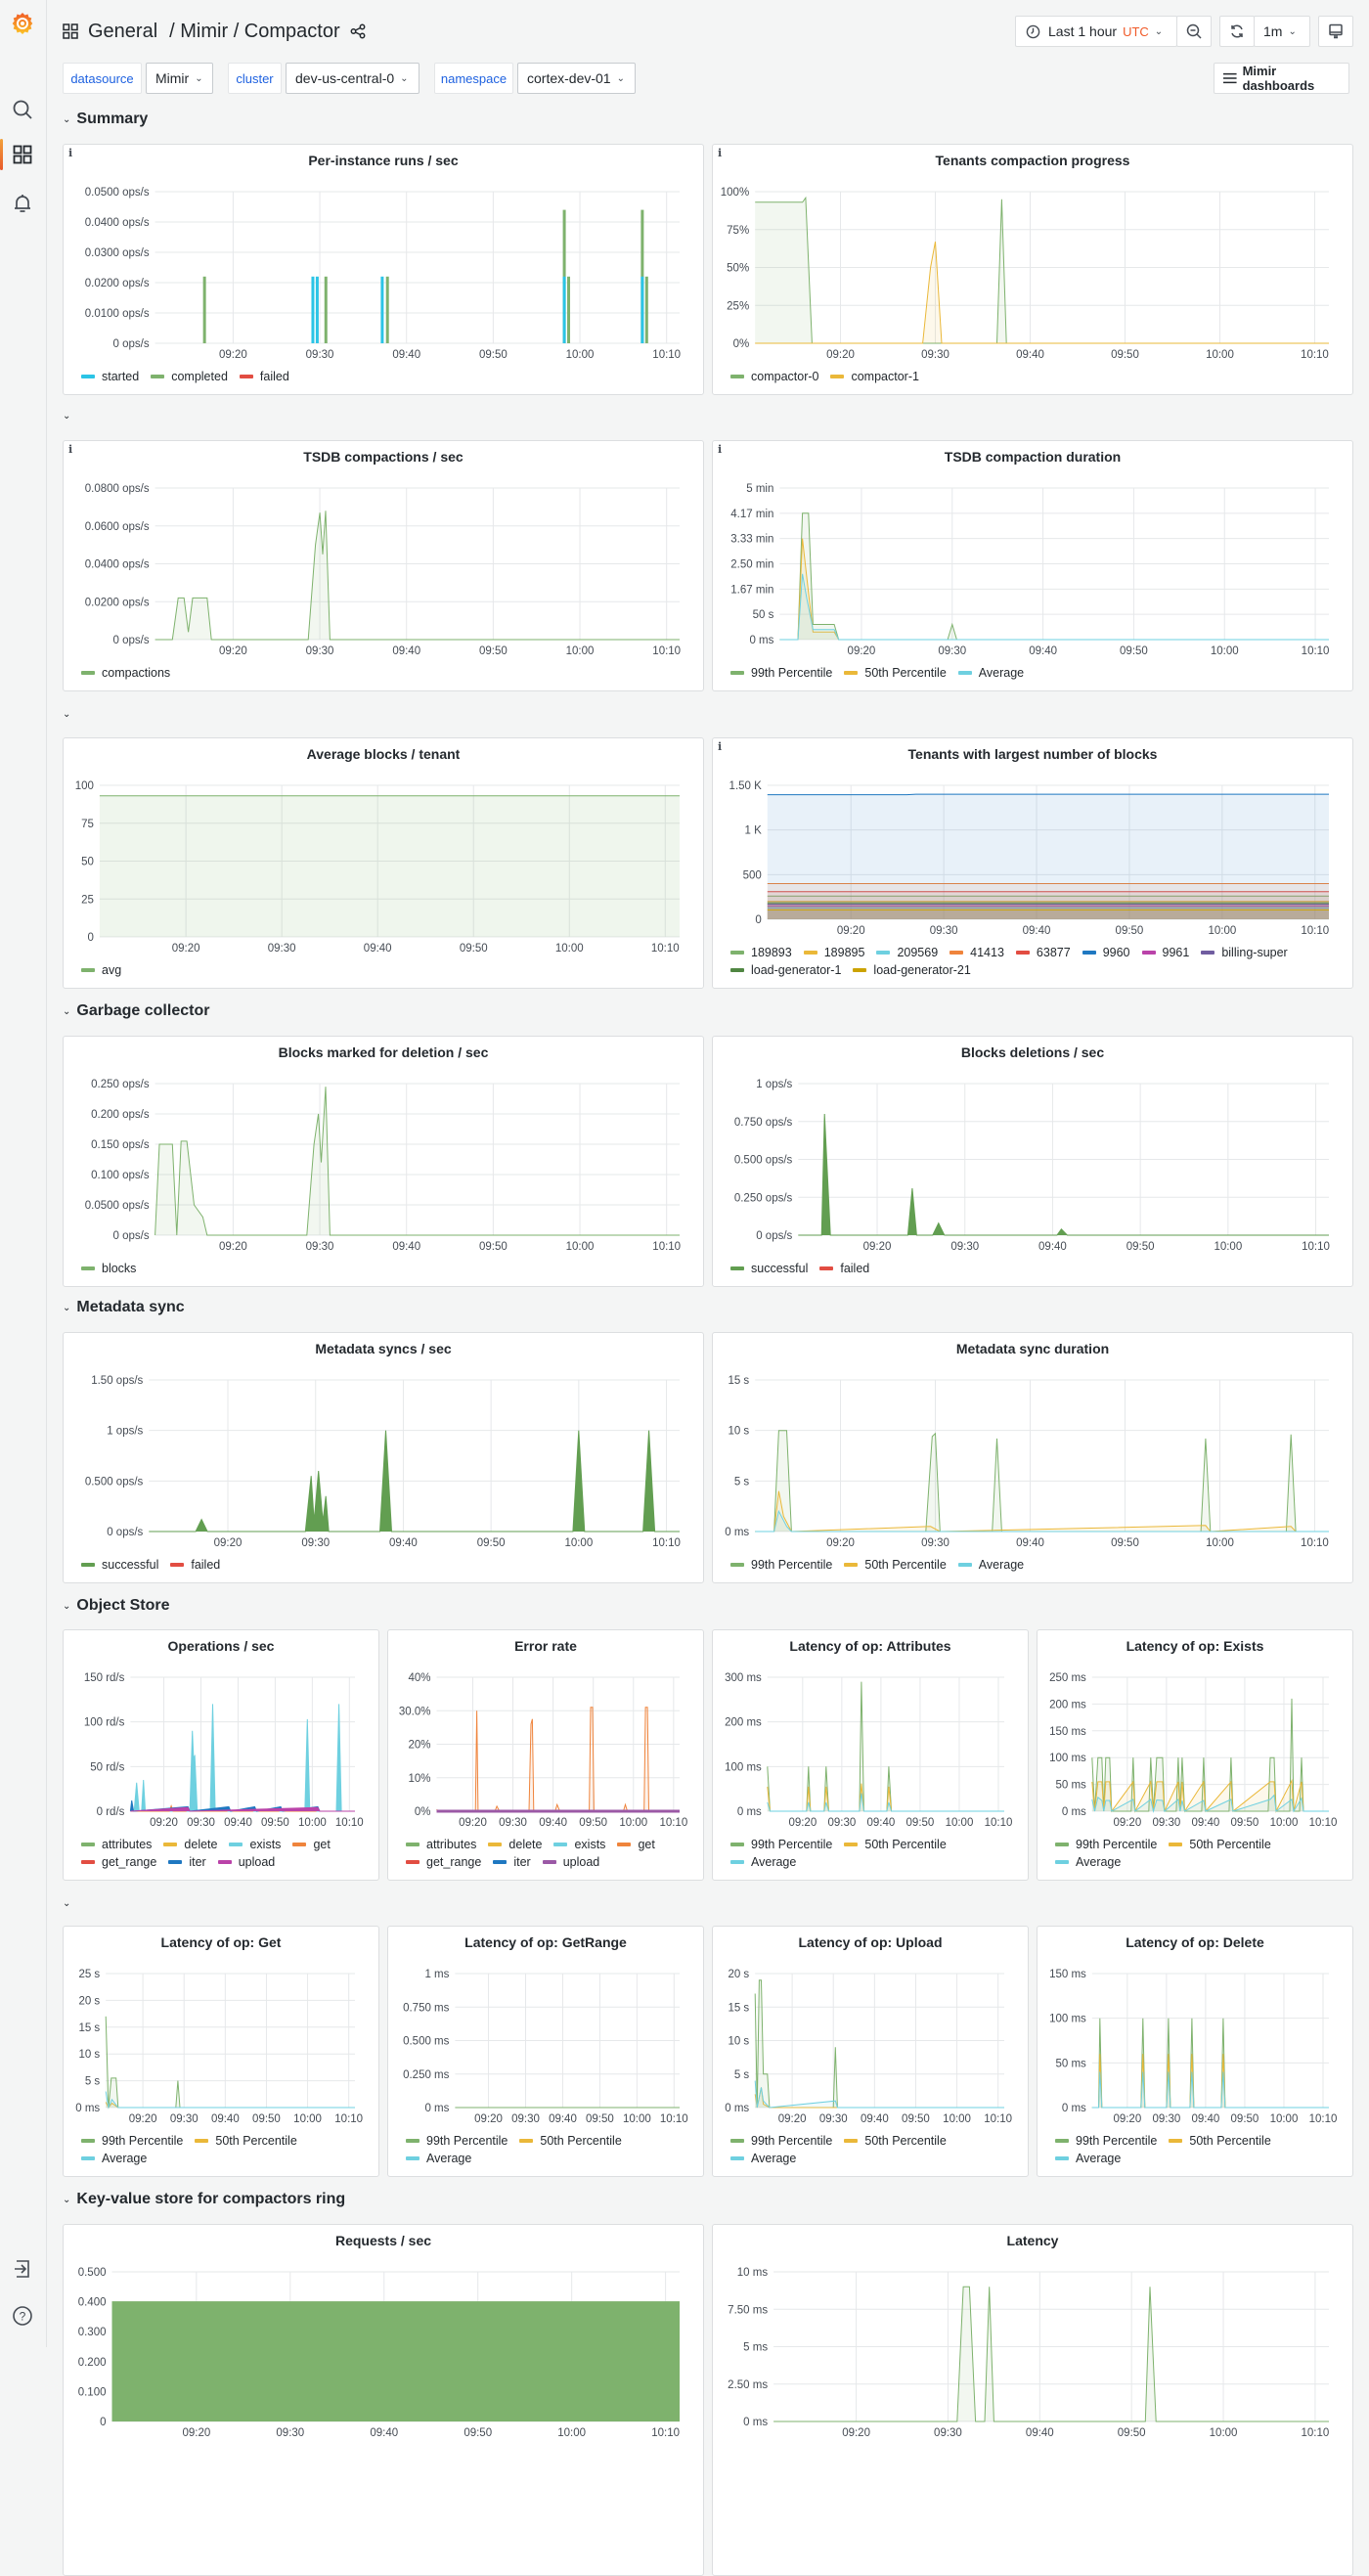 The height and width of the screenshot is (2576, 1369). What do you see at coordinates (546, 1942) in the screenshot?
I see `panel-title: Latency of op: GetRange` at bounding box center [546, 1942].